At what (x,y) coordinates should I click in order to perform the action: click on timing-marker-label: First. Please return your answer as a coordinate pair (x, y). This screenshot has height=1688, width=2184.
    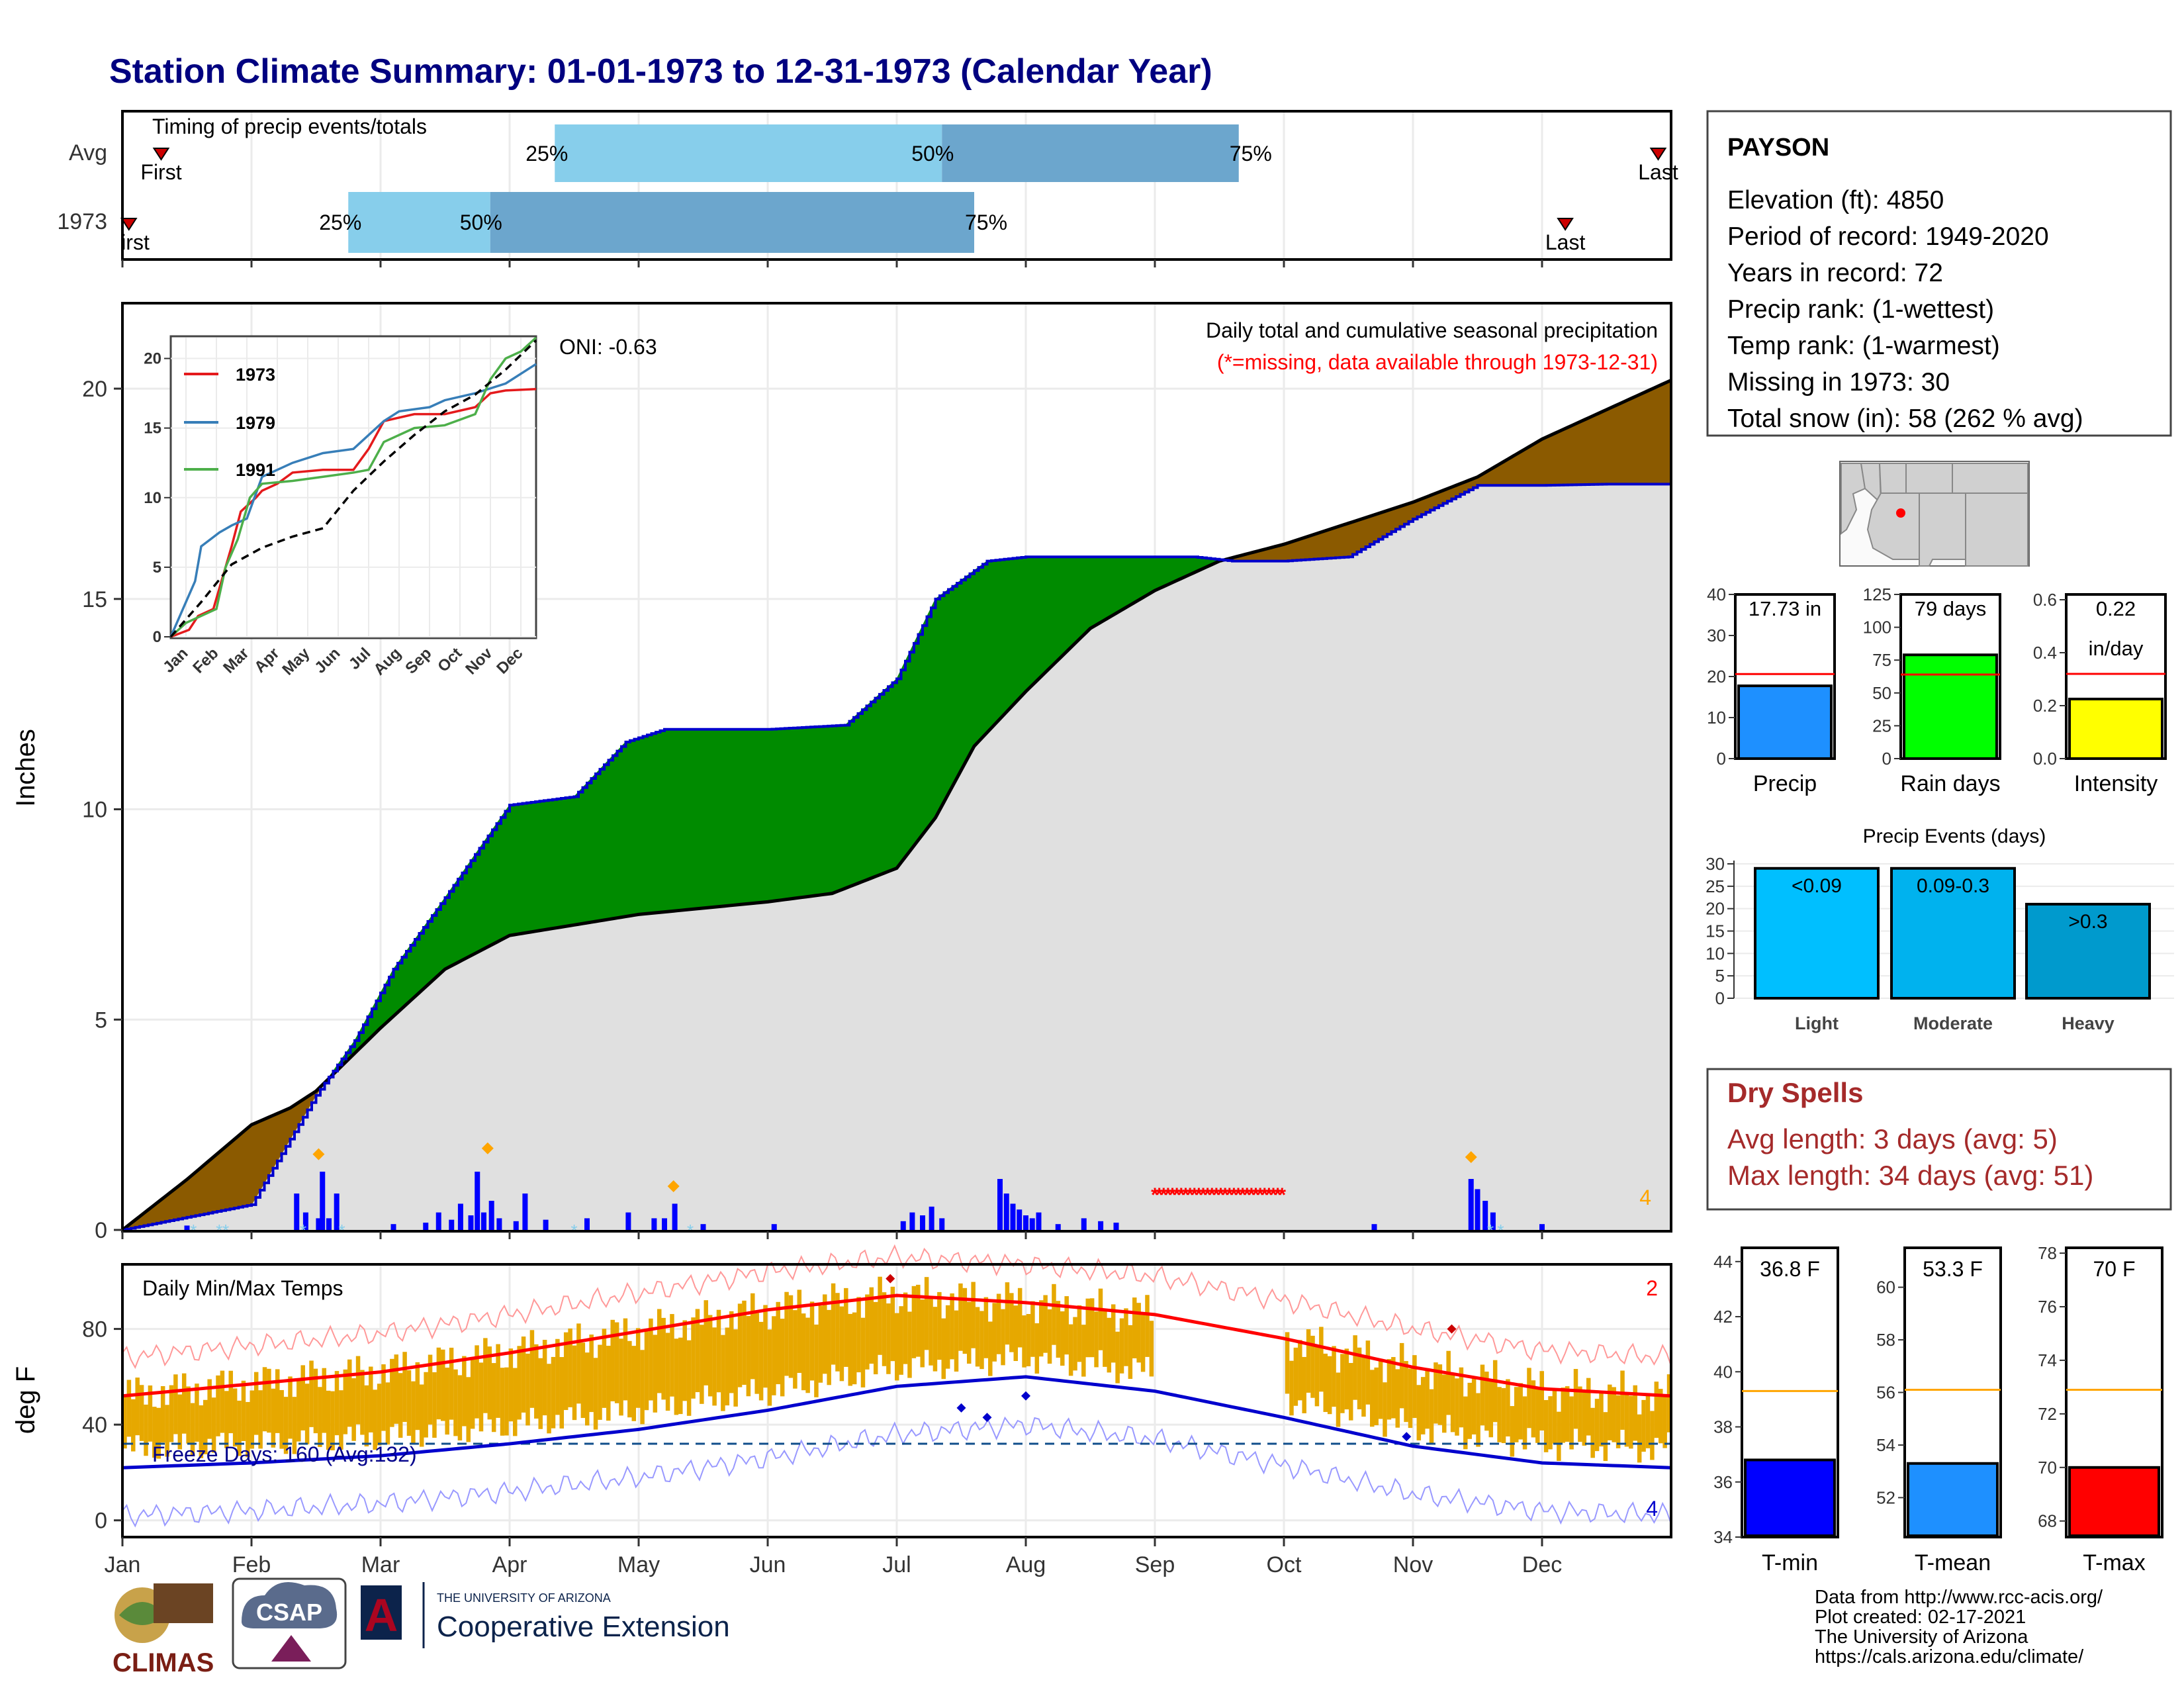
    Looking at the image, I should click on (160, 172).